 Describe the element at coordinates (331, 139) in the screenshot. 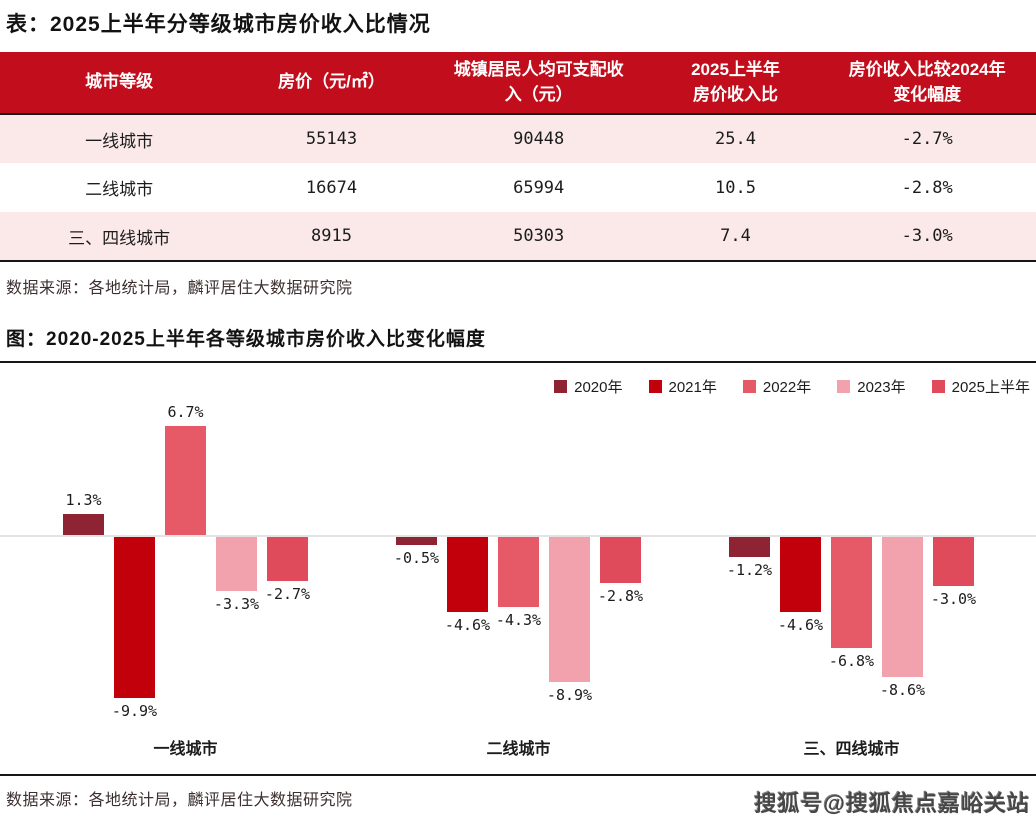

I see `cell-price: 55143` at that location.